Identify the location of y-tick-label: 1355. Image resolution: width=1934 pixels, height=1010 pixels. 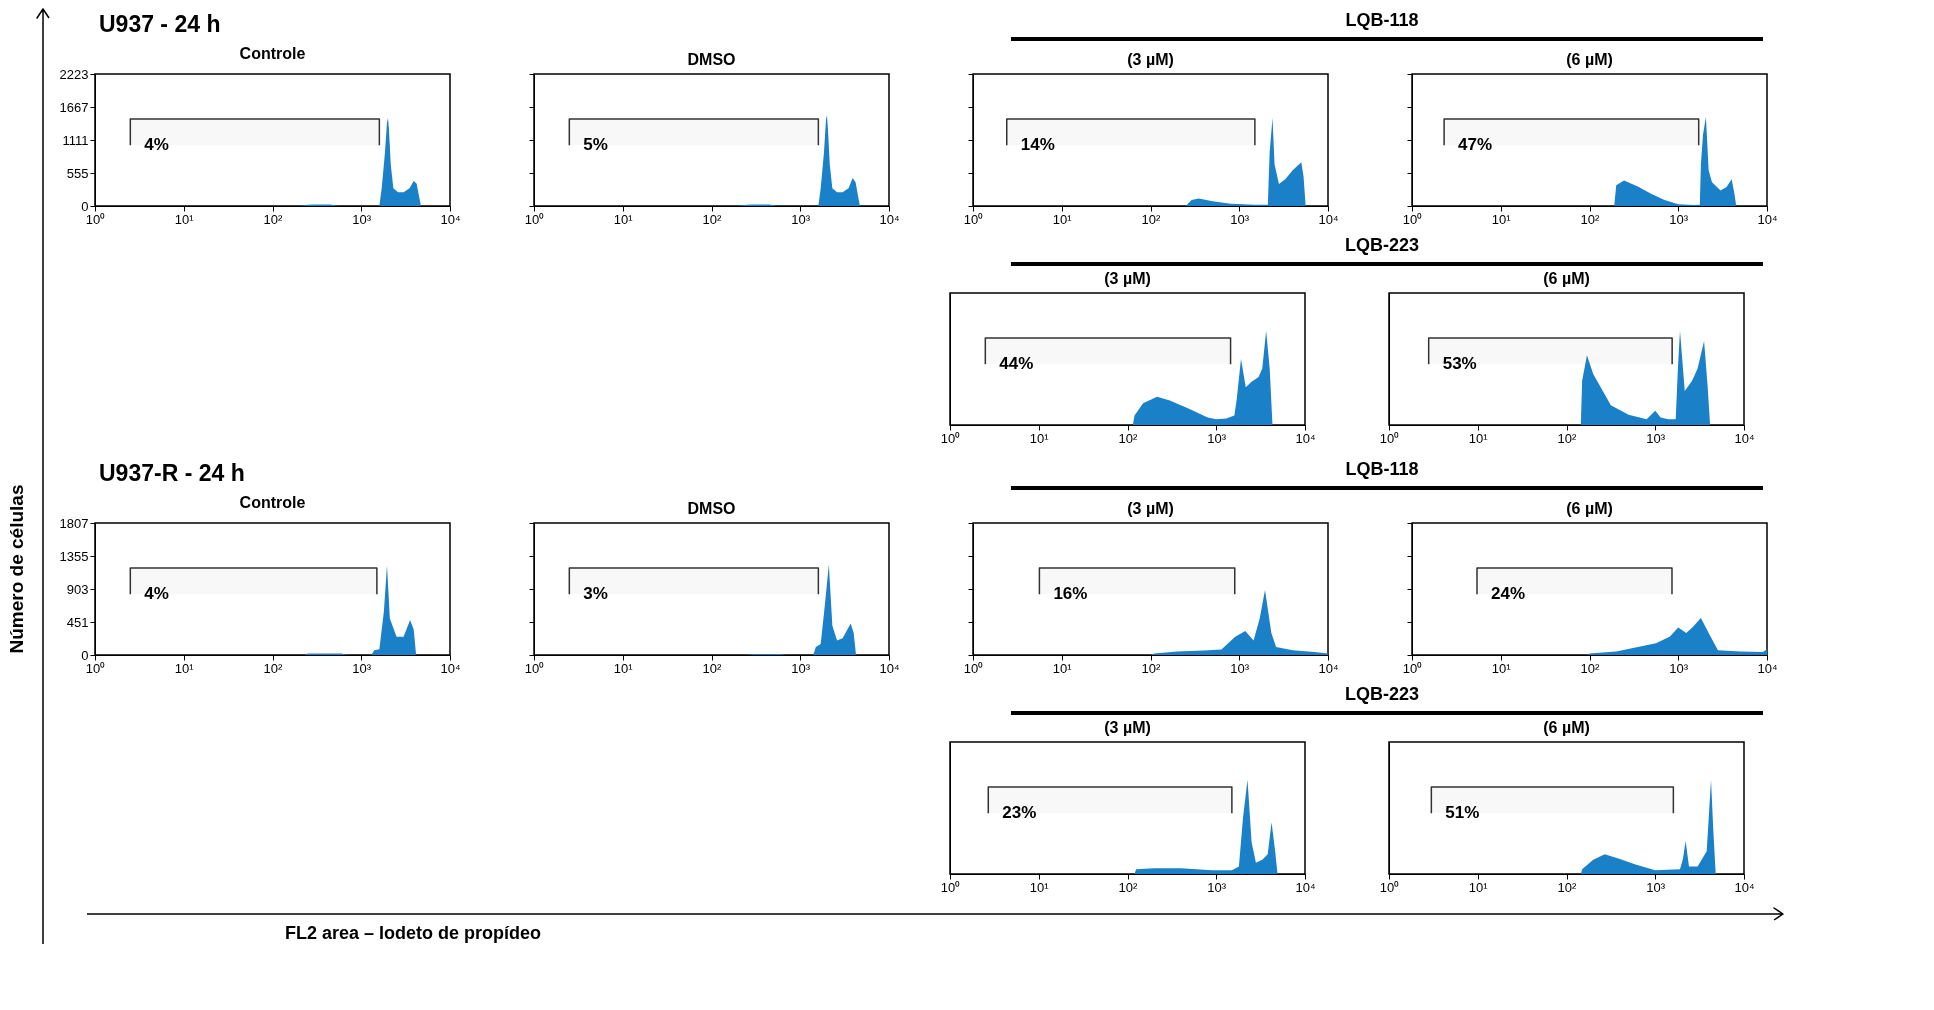
(74, 556).